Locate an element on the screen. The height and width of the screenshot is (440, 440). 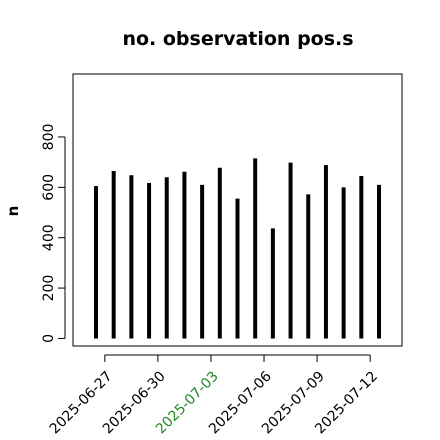
y-ticks-group: 0 200 400 600 800 is located at coordinates (53, 233).